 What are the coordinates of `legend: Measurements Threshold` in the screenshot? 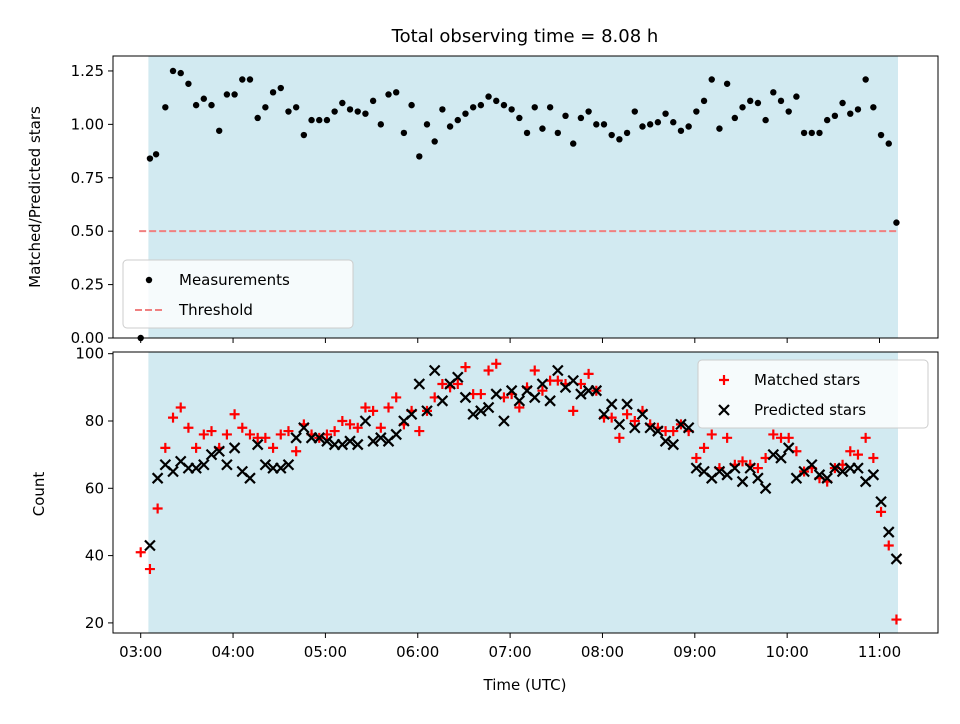 It's located at (238, 294).